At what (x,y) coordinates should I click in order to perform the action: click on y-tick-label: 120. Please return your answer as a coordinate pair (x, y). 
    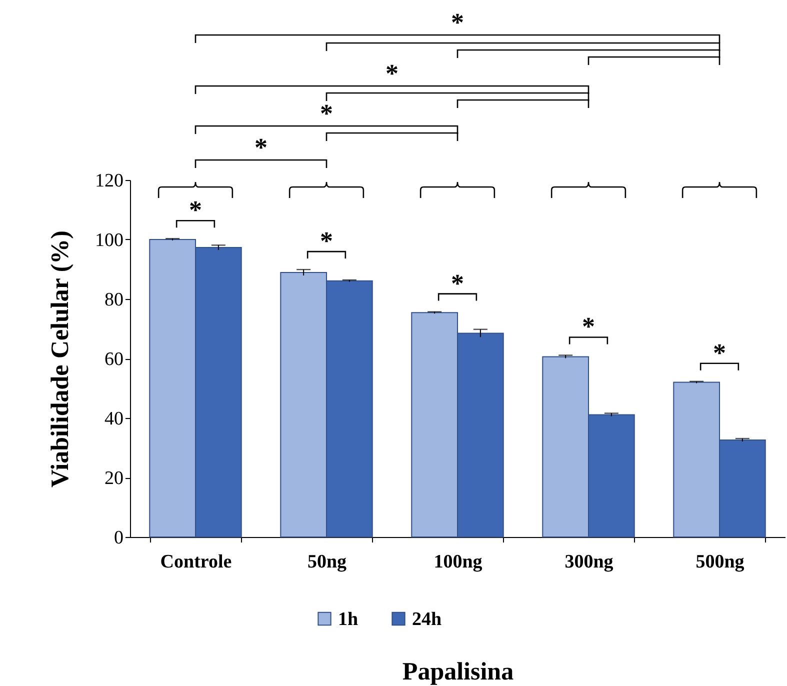
    Looking at the image, I should click on (109, 181).